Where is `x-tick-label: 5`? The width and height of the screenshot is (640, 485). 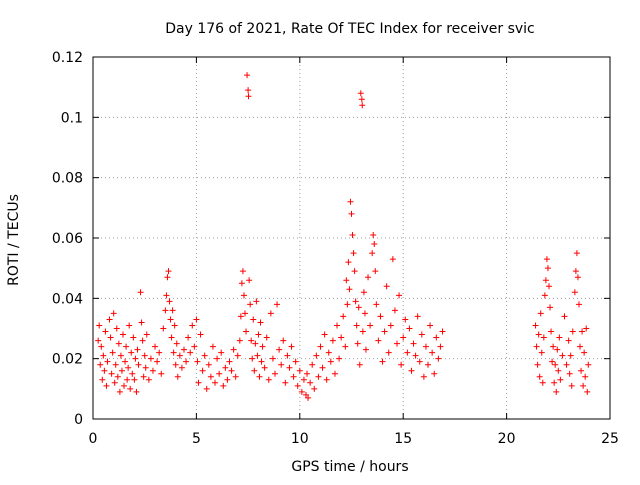
x-tick-label: 5 is located at coordinates (196, 439).